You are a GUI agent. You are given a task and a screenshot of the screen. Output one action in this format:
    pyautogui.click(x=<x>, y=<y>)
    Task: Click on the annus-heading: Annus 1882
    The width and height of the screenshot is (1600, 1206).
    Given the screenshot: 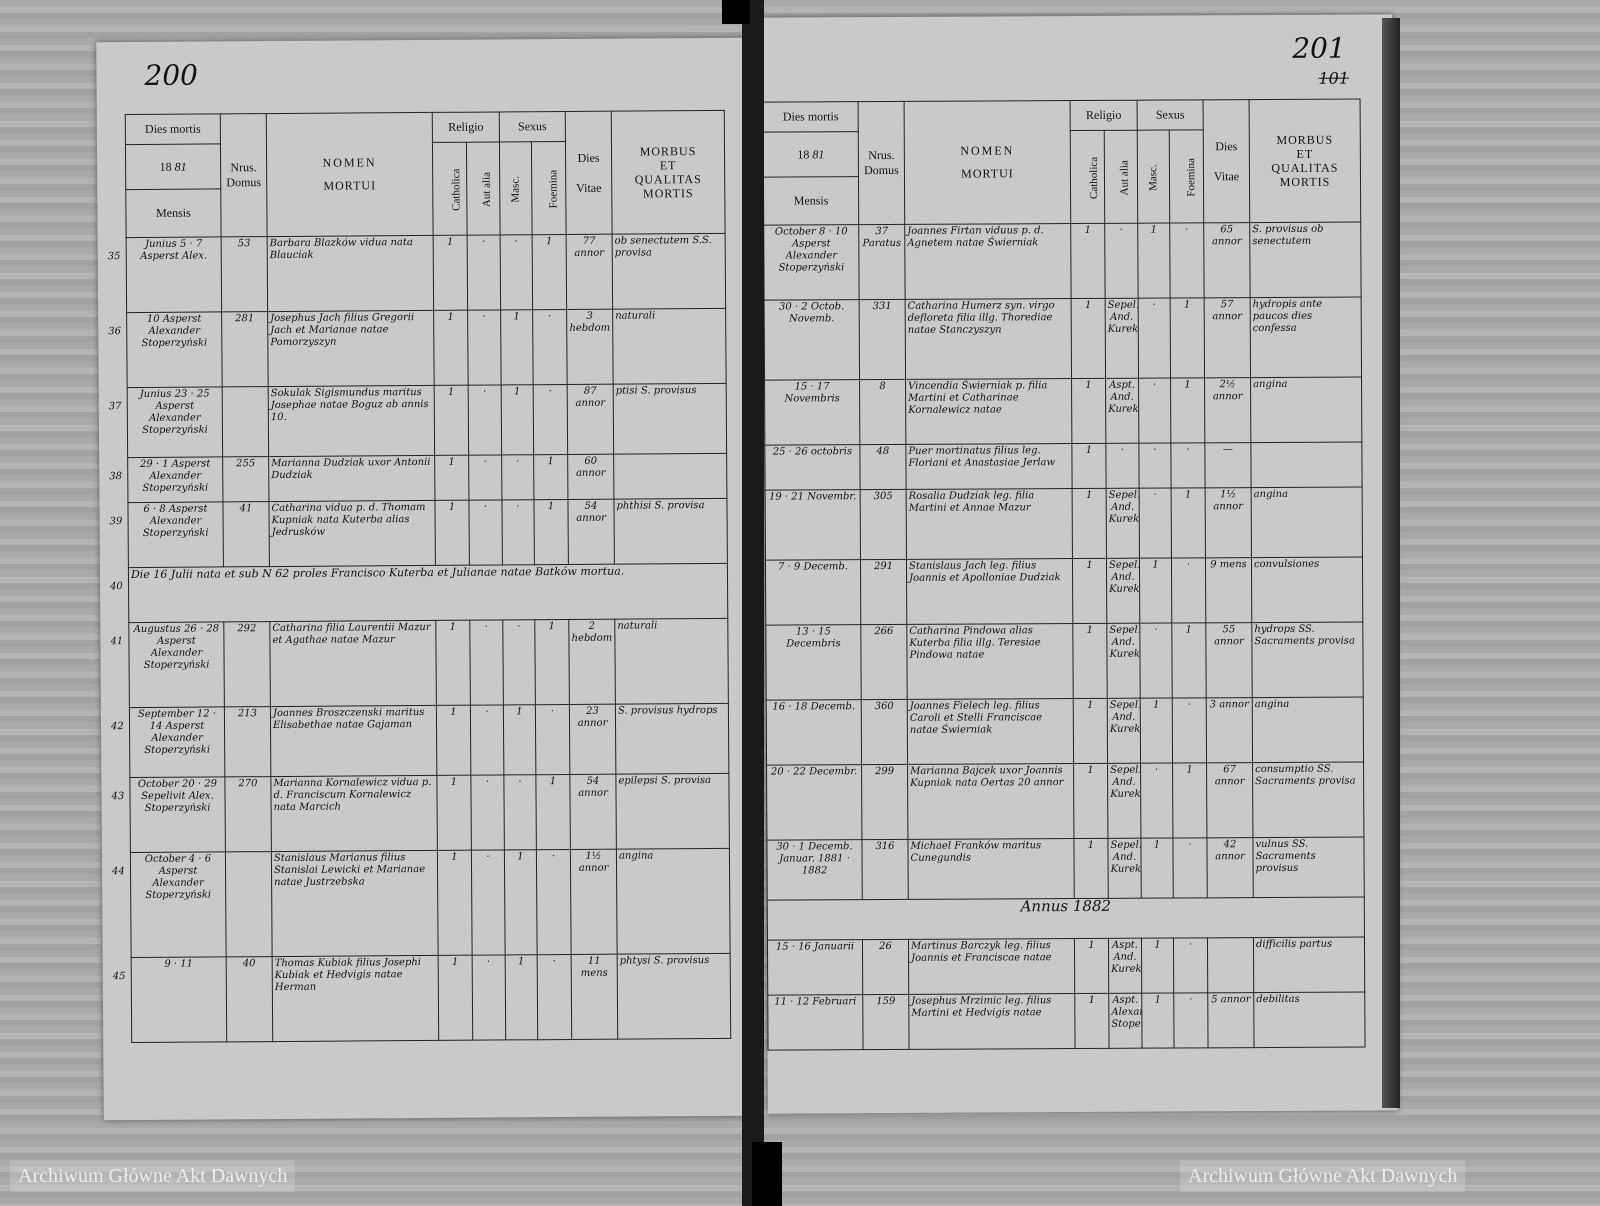 What is the action you would take?
    pyautogui.click(x=1066, y=919)
    